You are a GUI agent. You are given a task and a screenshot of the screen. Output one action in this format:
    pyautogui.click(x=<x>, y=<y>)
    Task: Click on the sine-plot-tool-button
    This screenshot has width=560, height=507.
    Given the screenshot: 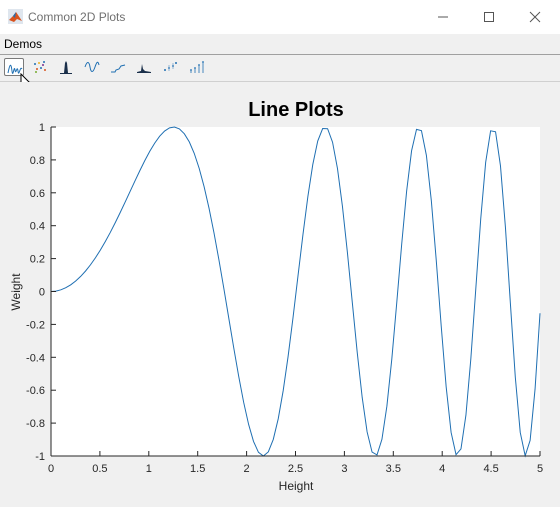 What is the action you would take?
    pyautogui.click(x=92, y=67)
    